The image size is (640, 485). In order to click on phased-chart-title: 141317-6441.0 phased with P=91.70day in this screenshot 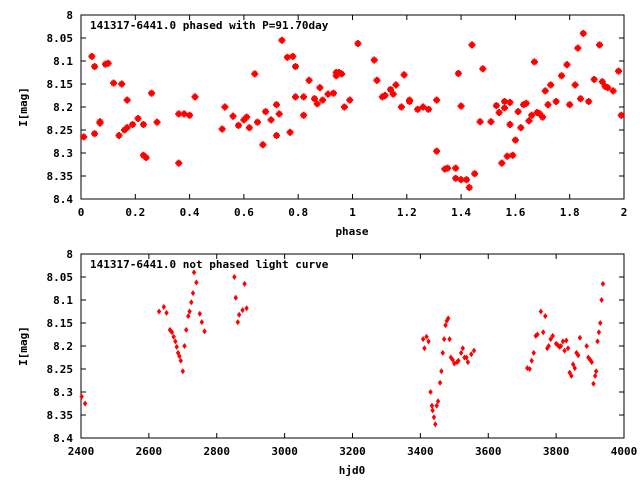, I will do `click(209, 25)`.